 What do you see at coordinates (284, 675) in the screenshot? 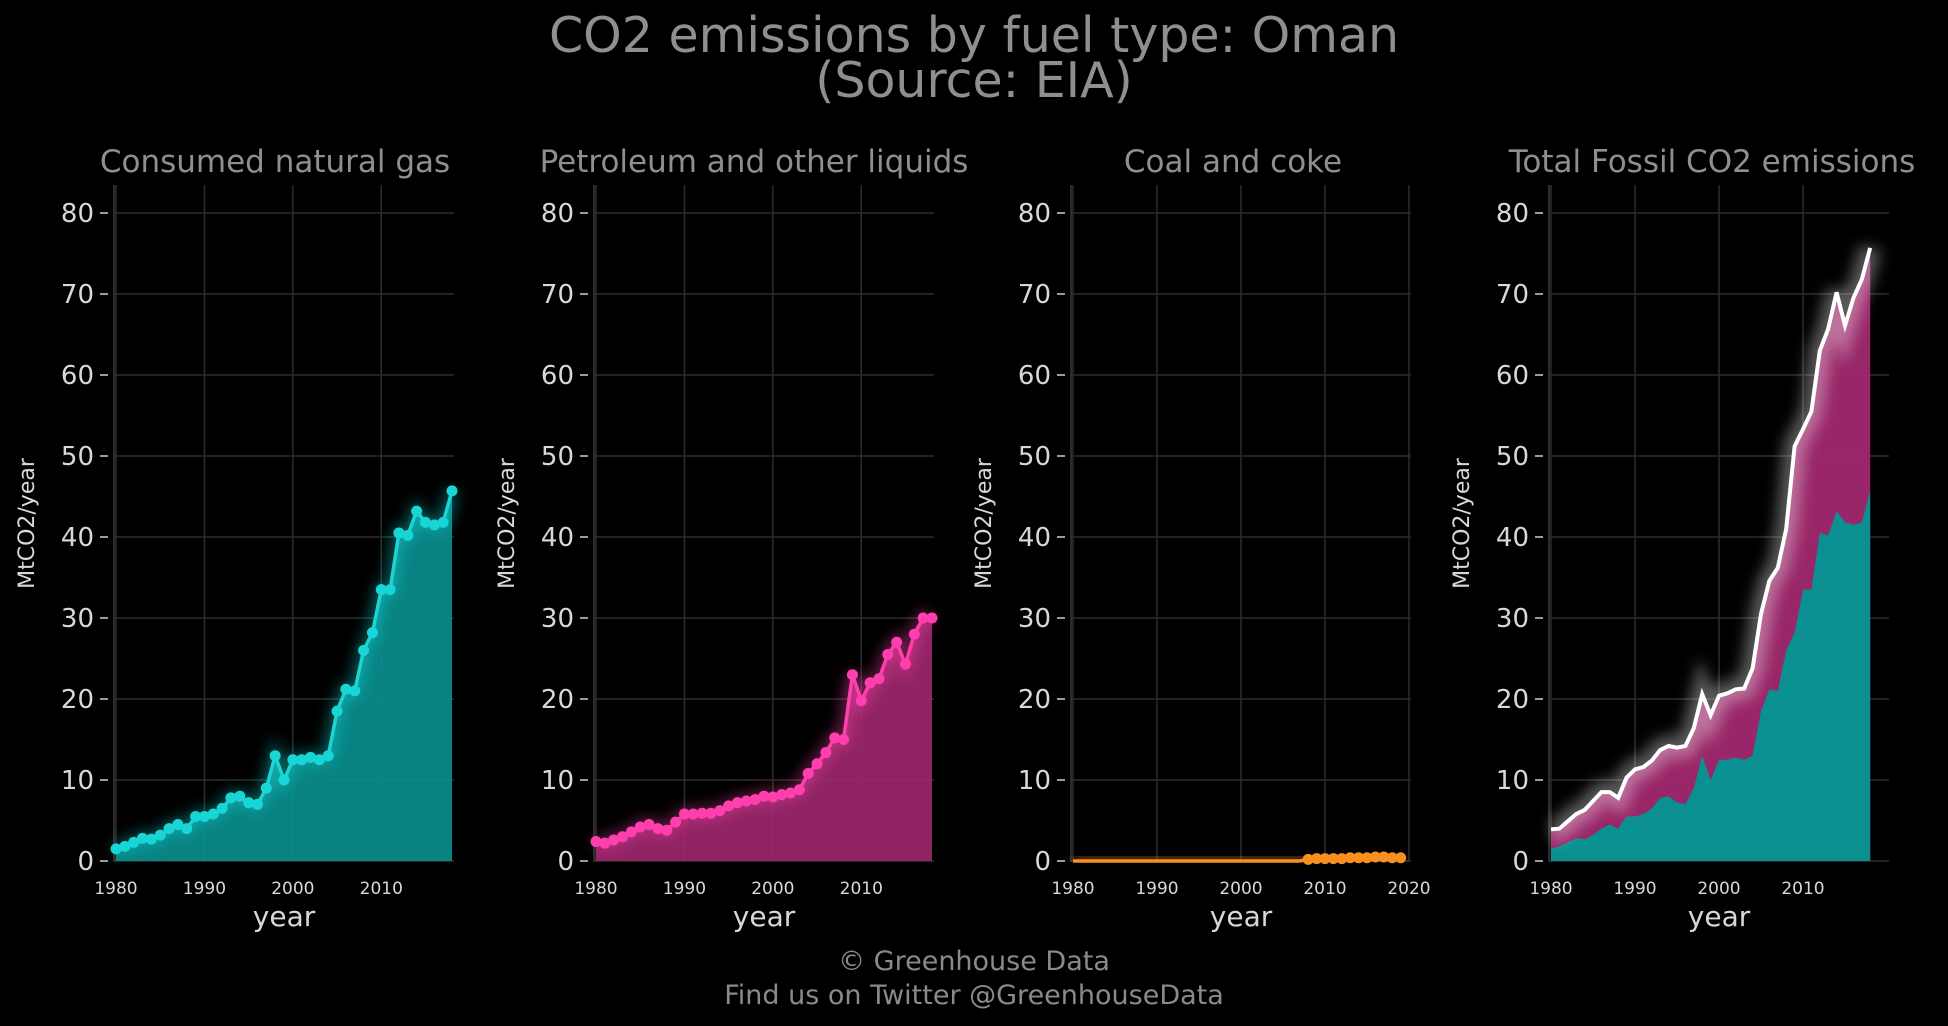
I see `area-fill` at bounding box center [284, 675].